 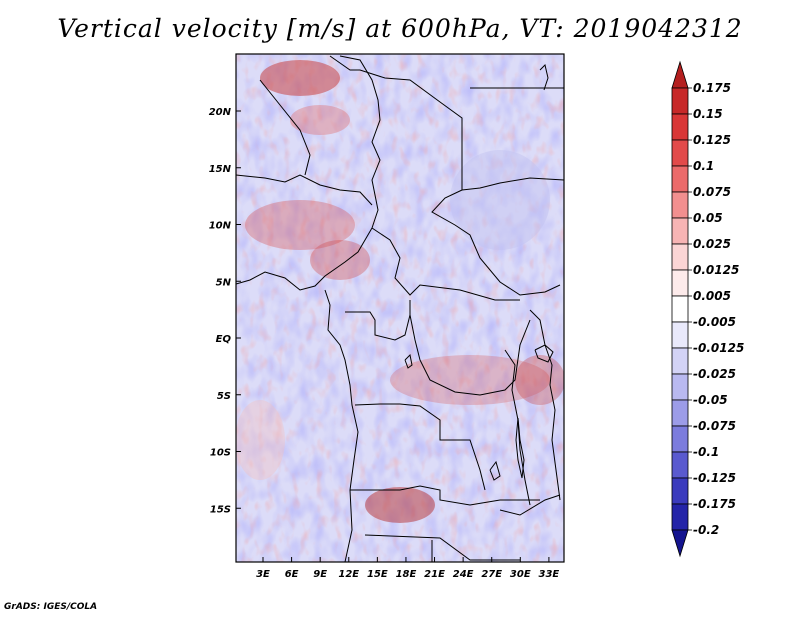 I want to click on colorbar-label: 0.05, so click(x=708, y=218).